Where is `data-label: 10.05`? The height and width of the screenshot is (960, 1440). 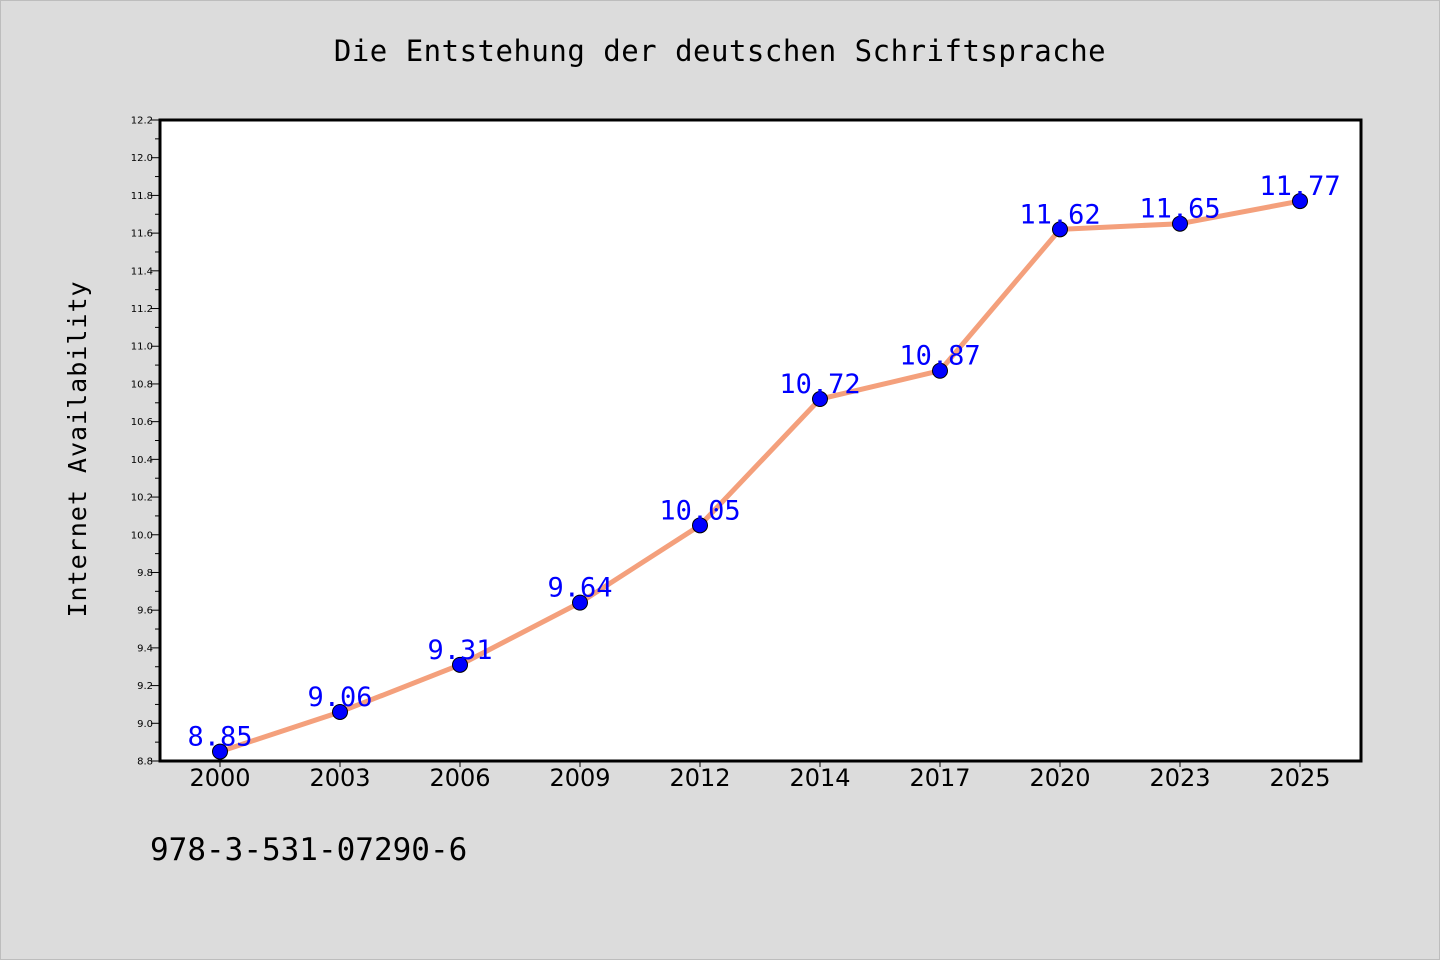 data-label: 10.05 is located at coordinates (699, 510).